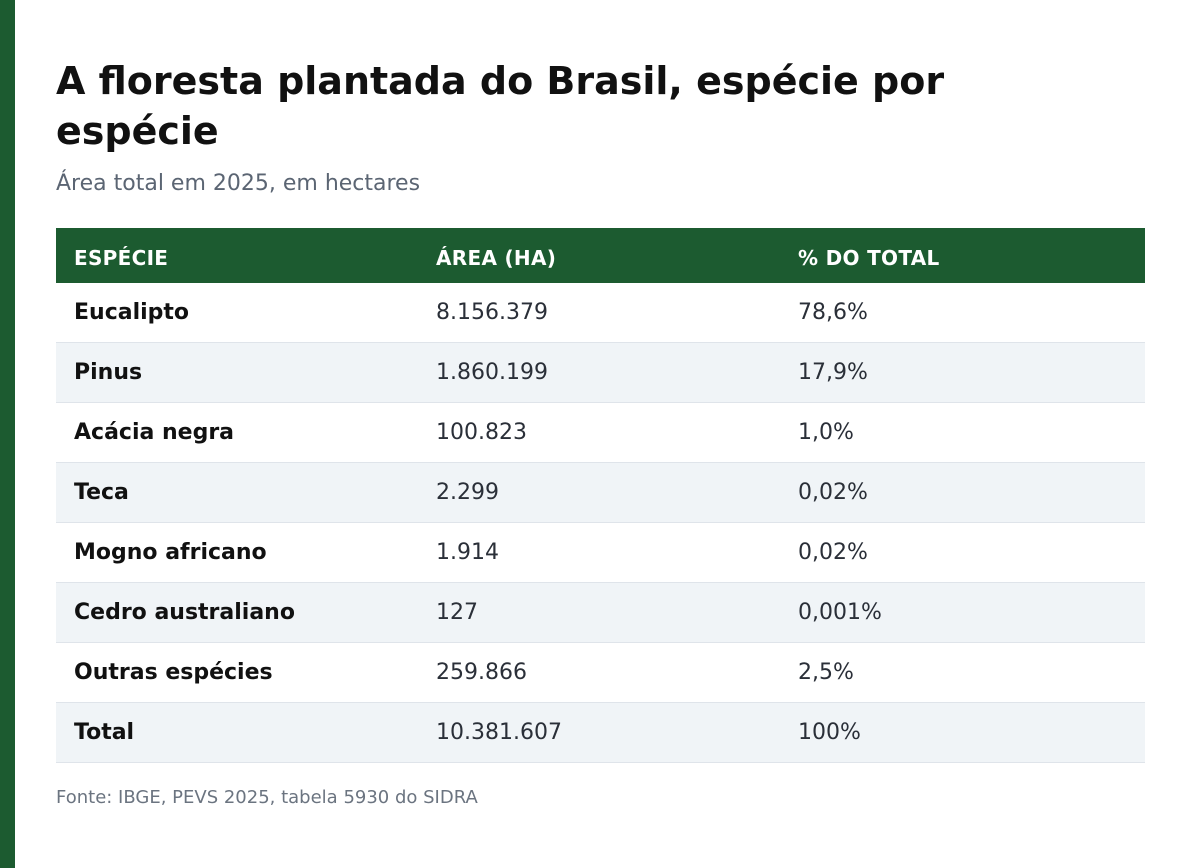  What do you see at coordinates (237, 612) in the screenshot?
I see `species-cell: Cedro australiano` at bounding box center [237, 612].